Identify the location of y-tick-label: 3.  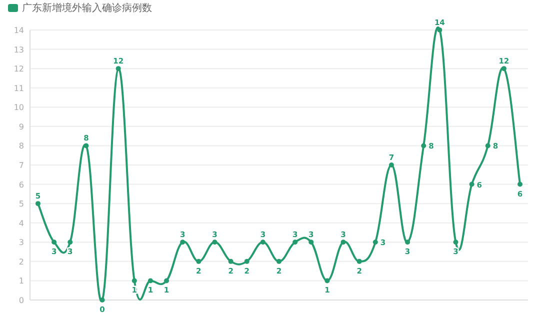
(21, 243).